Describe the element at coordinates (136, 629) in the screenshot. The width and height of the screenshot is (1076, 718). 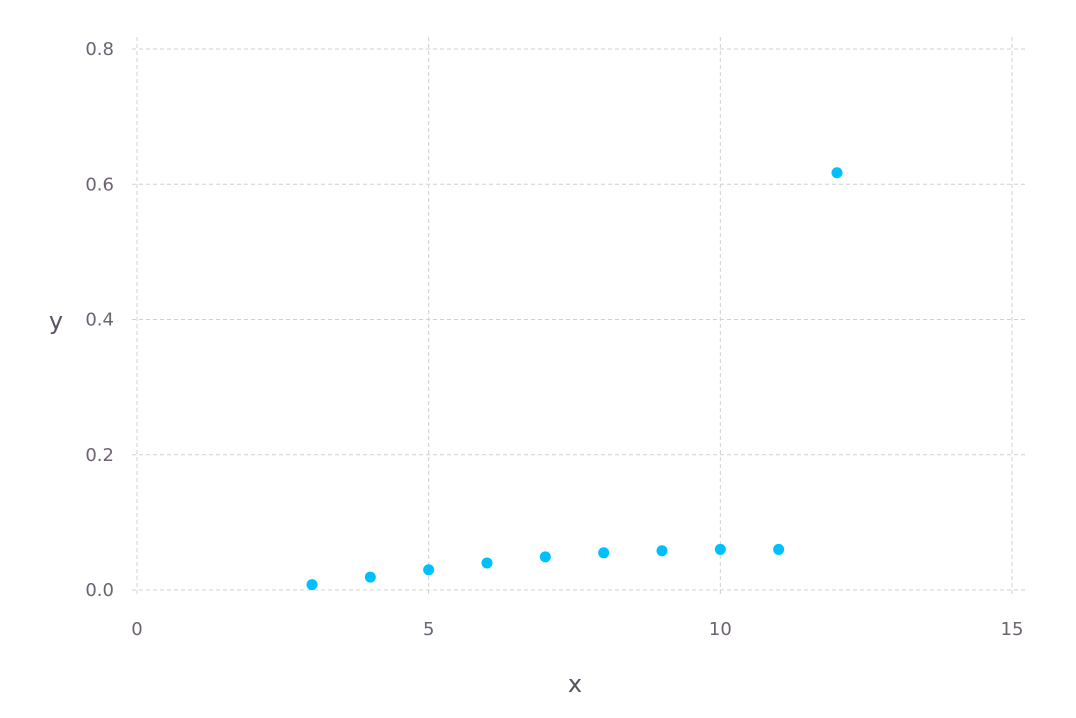
I see `x-tick-label: 0` at that location.